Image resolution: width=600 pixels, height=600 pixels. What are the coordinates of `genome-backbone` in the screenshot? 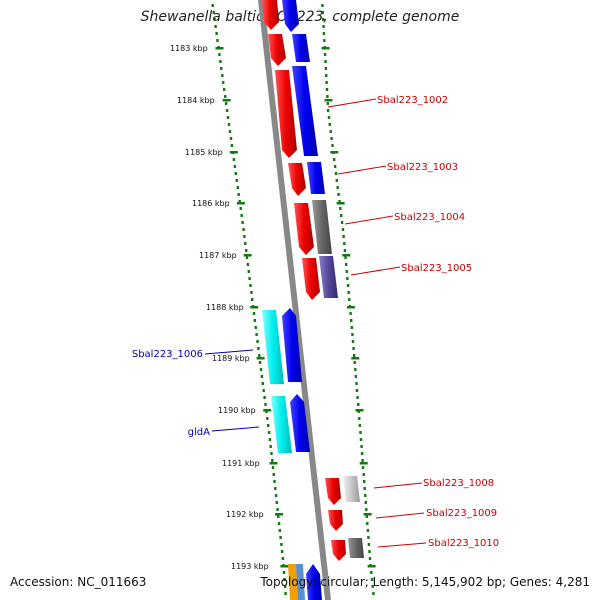 It's located at (294, 300).